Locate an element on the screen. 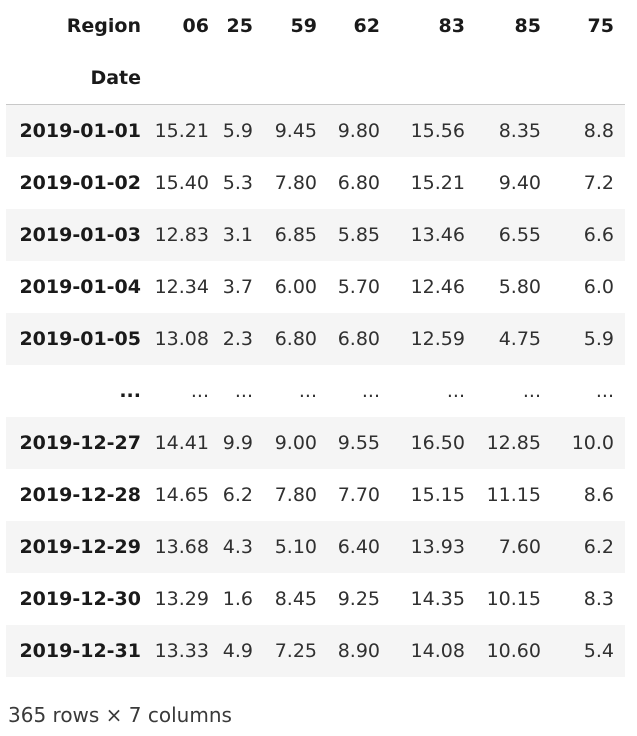 The height and width of the screenshot is (736, 637). table-cell: 5.70 is located at coordinates (358, 287).